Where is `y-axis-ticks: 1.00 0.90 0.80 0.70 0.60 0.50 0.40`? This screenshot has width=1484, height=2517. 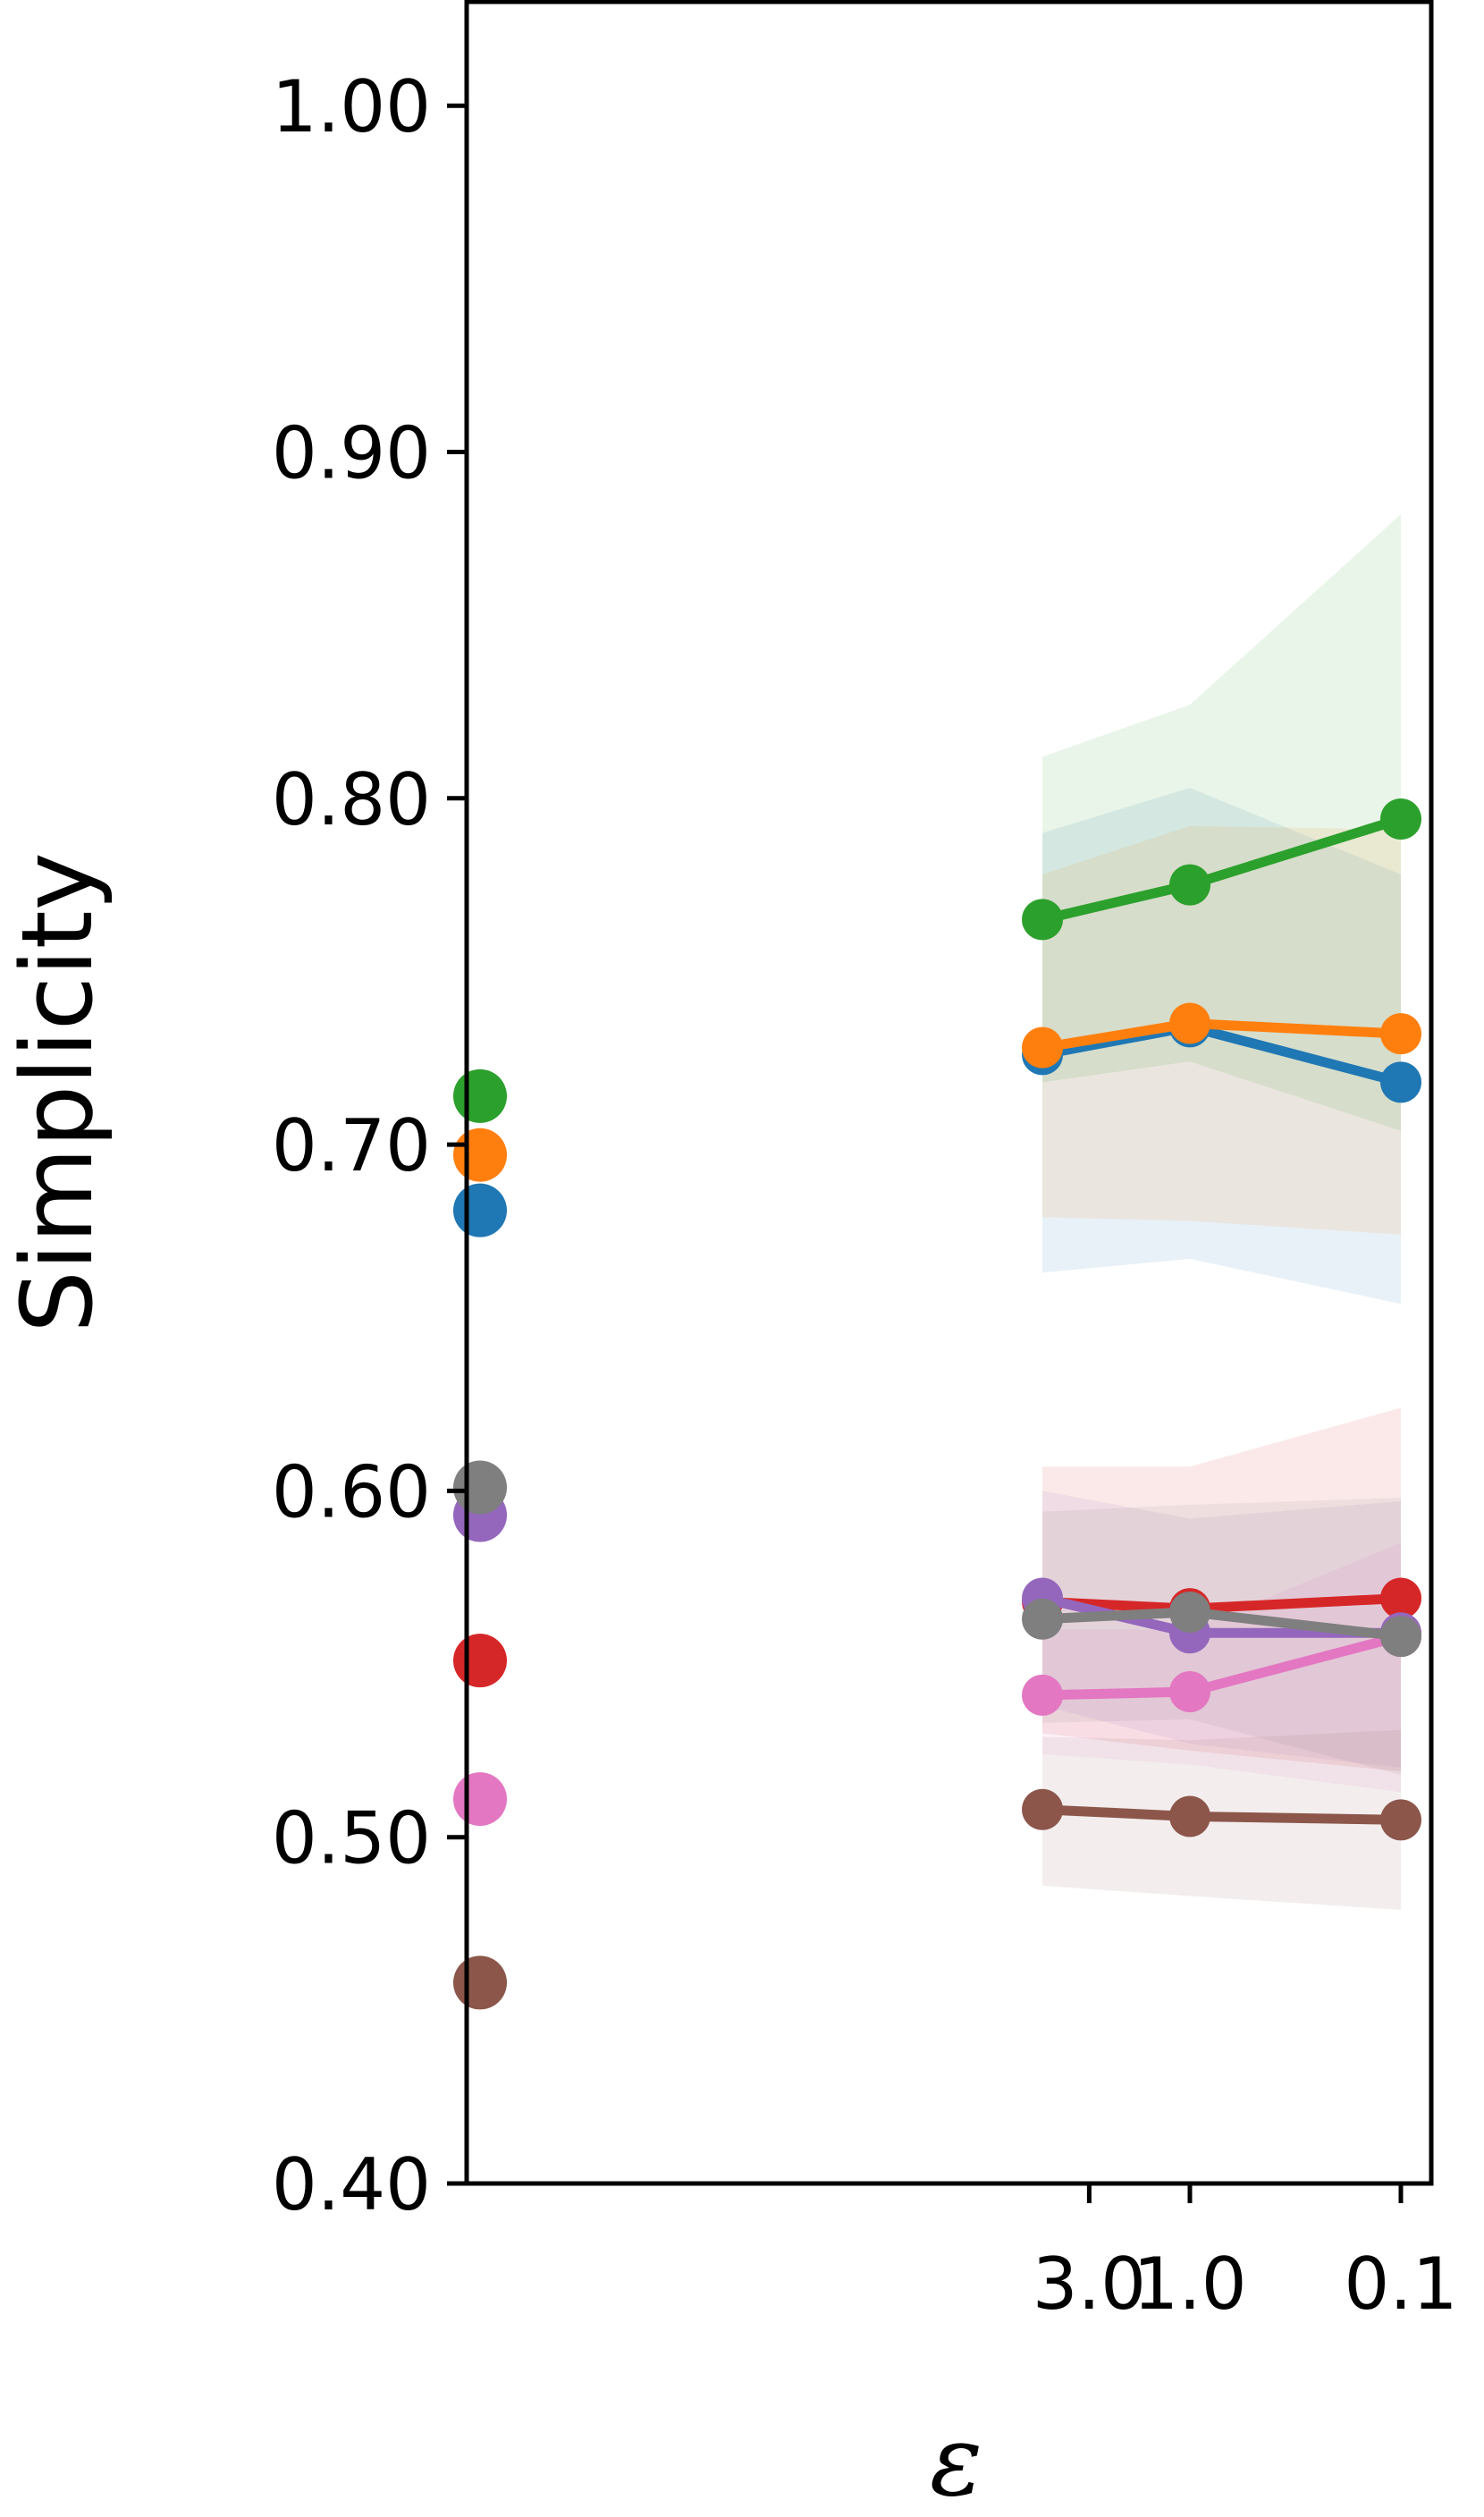 y-axis-ticks: 1.00 0.90 0.80 0.70 0.60 0.50 0.40 is located at coordinates (369, 1146).